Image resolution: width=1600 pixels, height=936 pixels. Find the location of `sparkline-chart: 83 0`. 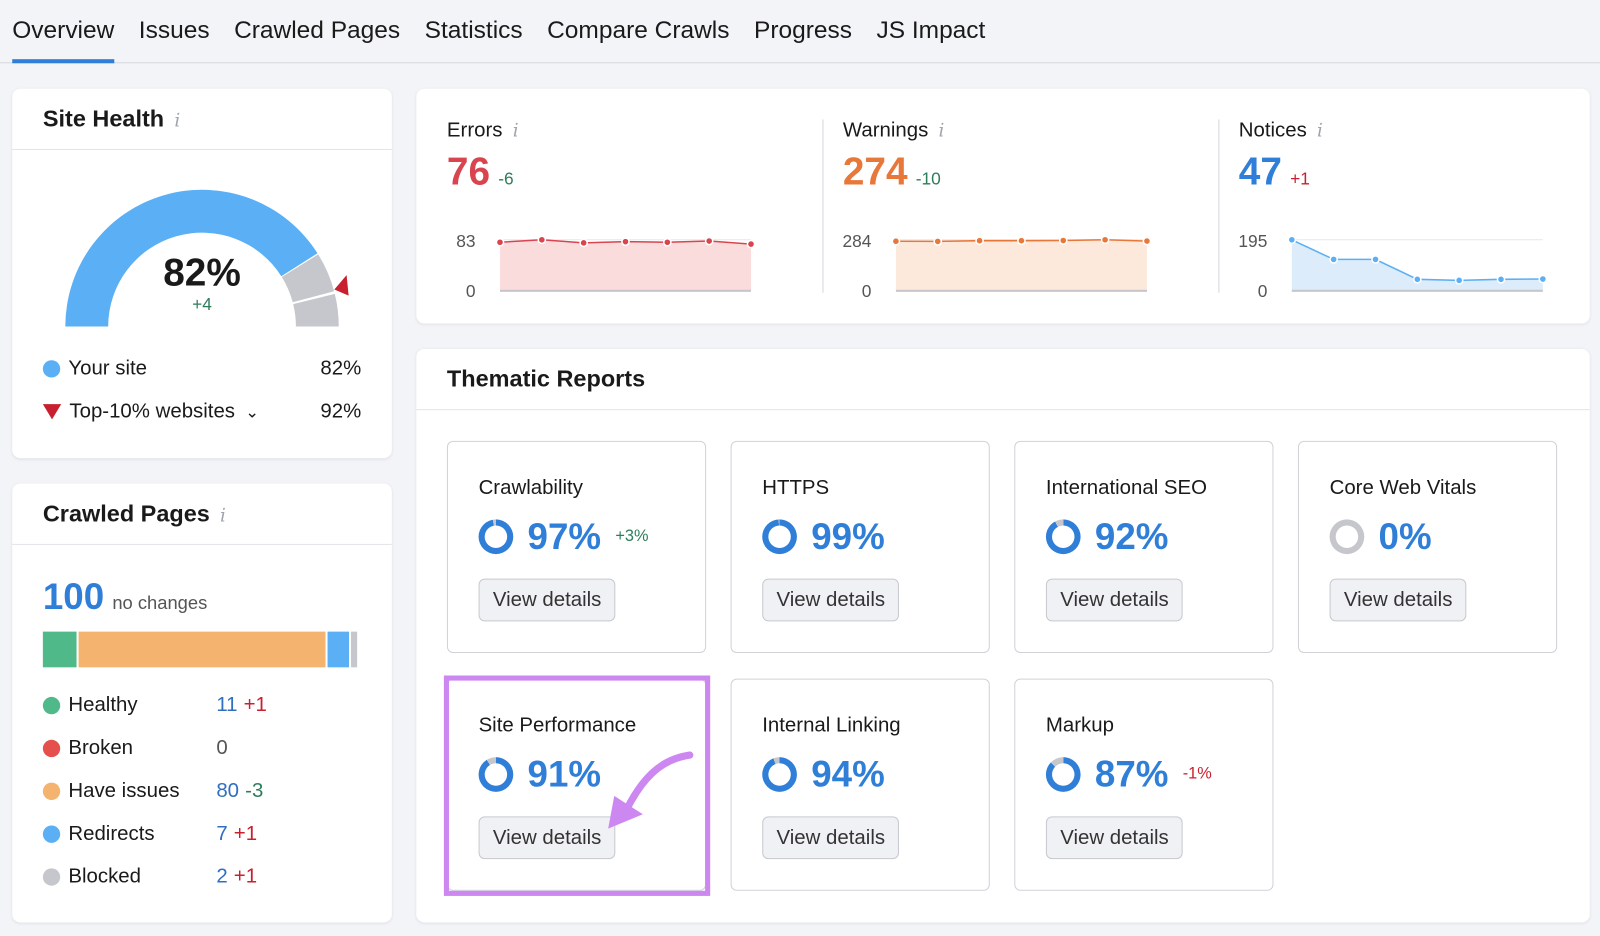

sparkline-chart: 83 0 is located at coordinates (606, 266).